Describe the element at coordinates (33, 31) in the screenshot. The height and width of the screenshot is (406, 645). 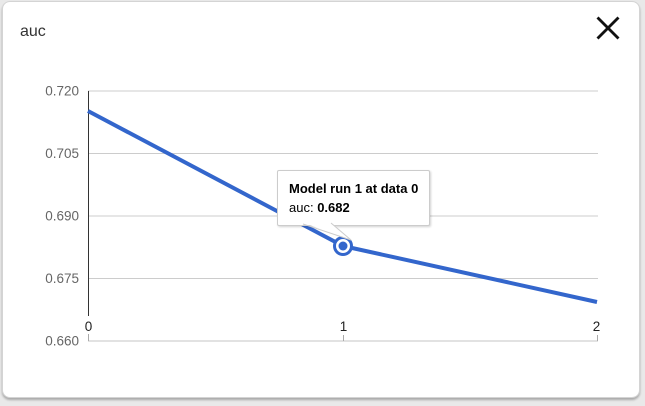
I see `page-title: auc` at that location.